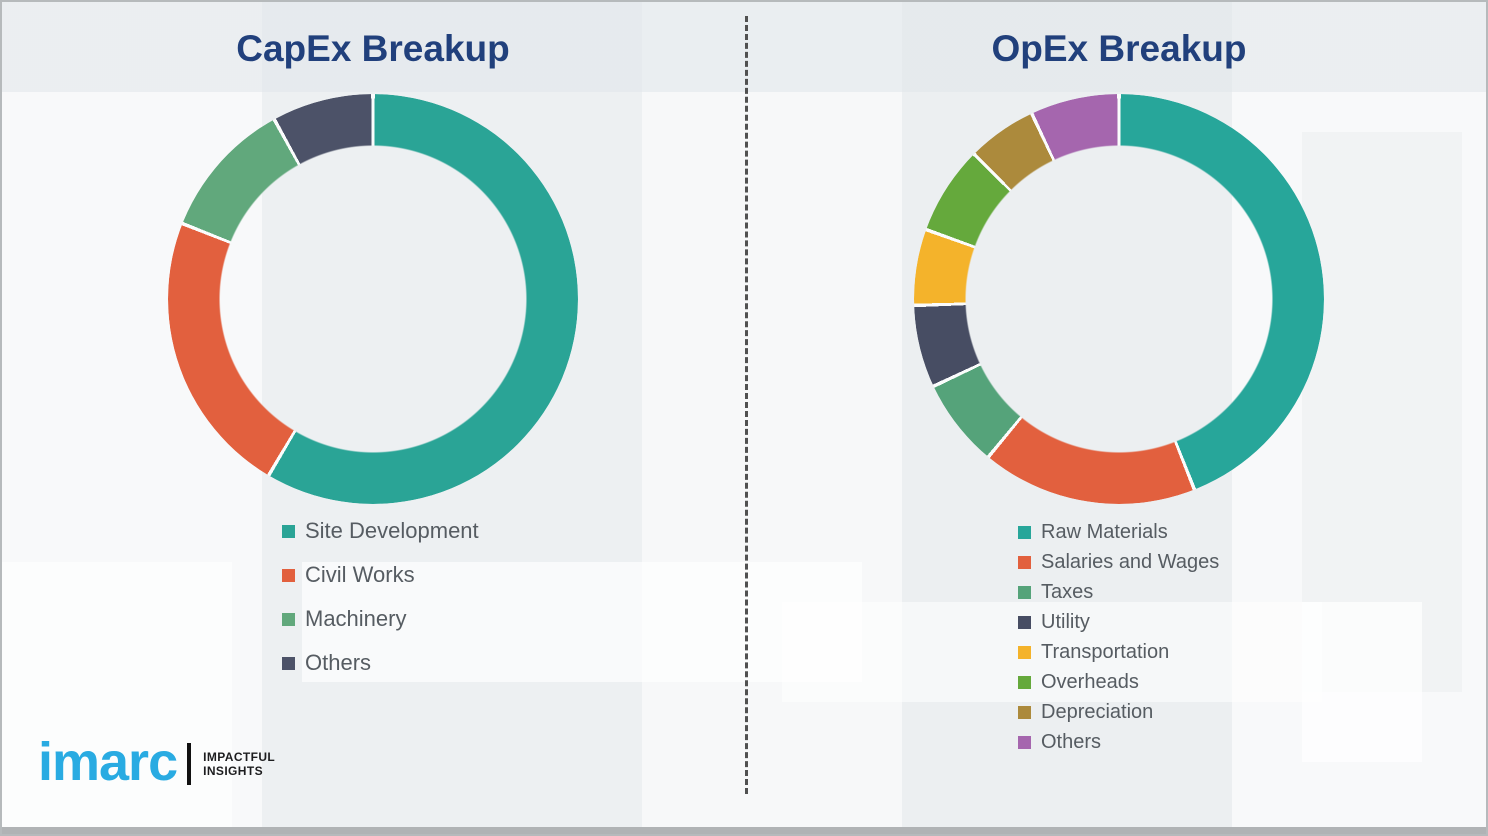 This screenshot has height=836, width=1488. I want to click on logo-tagline: IMPACTFUL INSIGHTS, so click(239, 764).